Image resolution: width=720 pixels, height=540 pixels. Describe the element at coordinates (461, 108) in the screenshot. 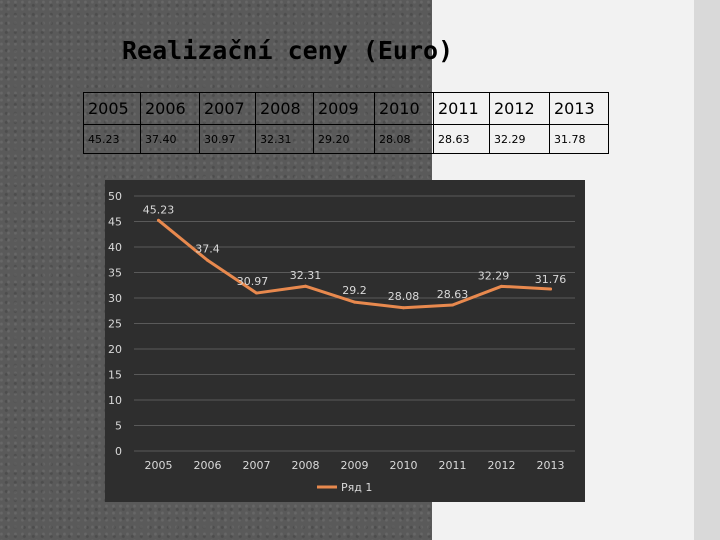

I see `table-cell-year: 2011` at that location.